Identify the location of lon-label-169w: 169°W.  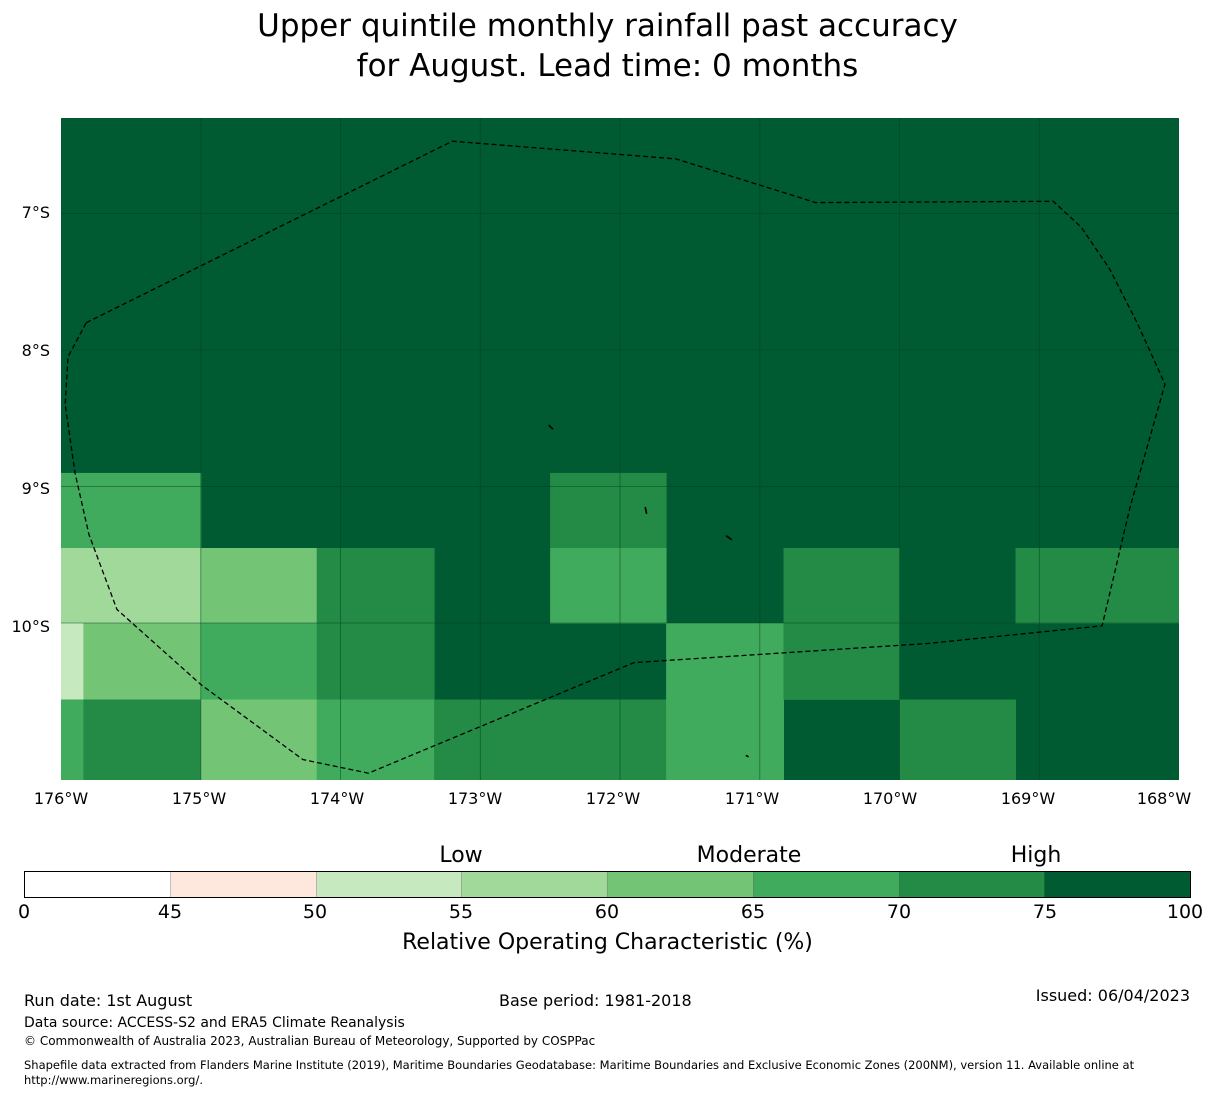
(1028, 798).